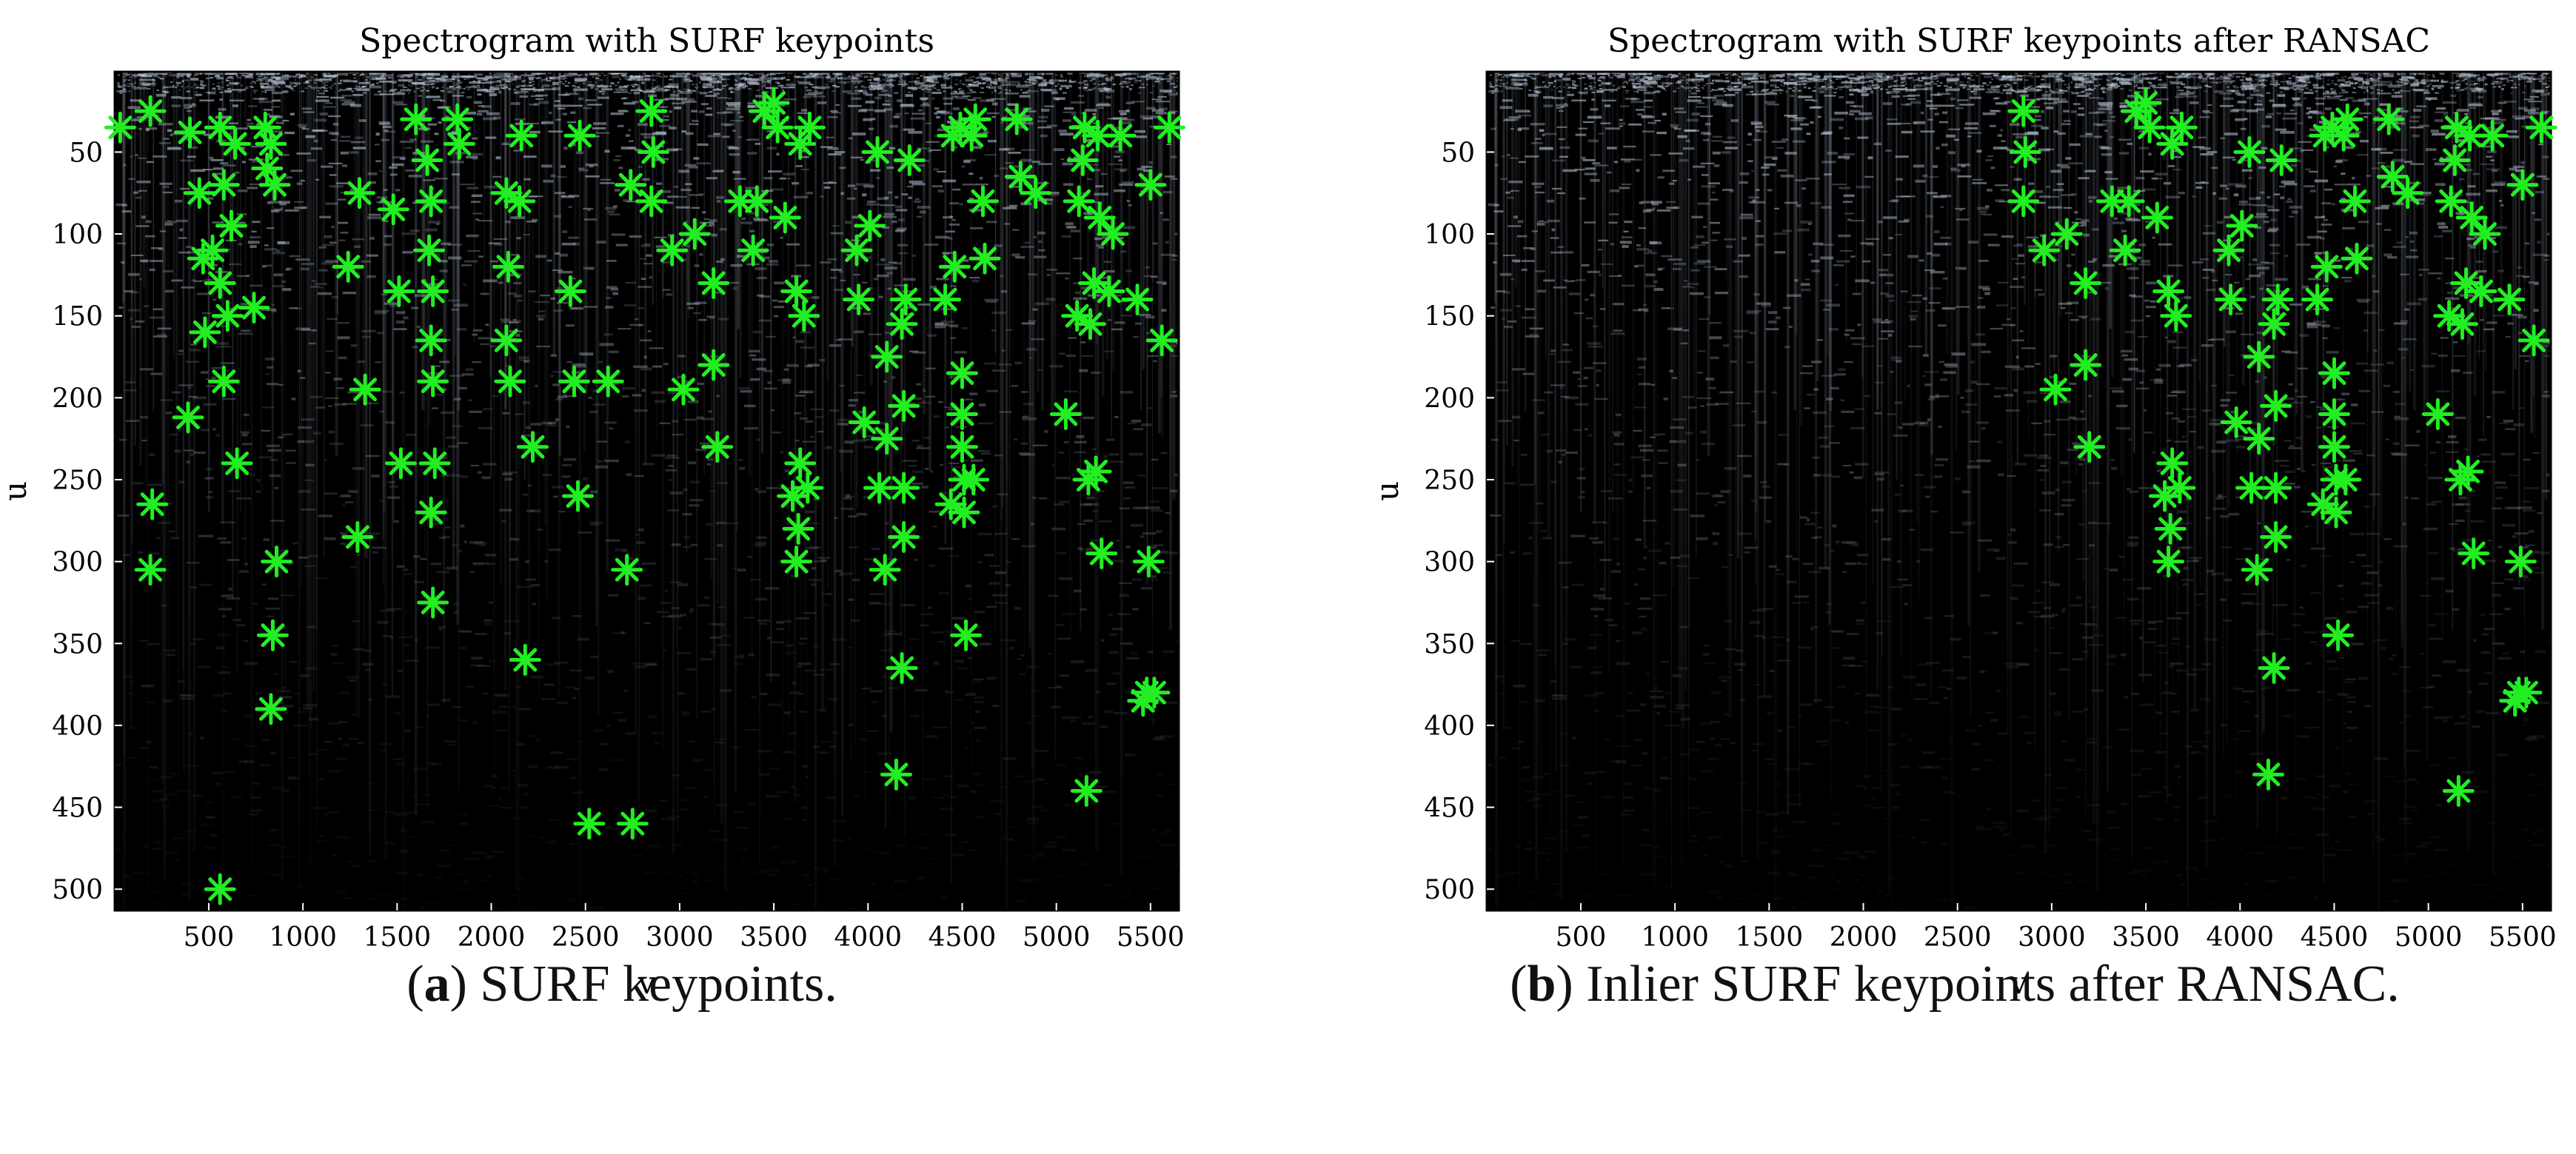 The image size is (2576, 1154). What do you see at coordinates (1978, 984) in the screenshot?
I see `caption-b-text: ) Inlier SURF keypoints after RANSAC.` at bounding box center [1978, 984].